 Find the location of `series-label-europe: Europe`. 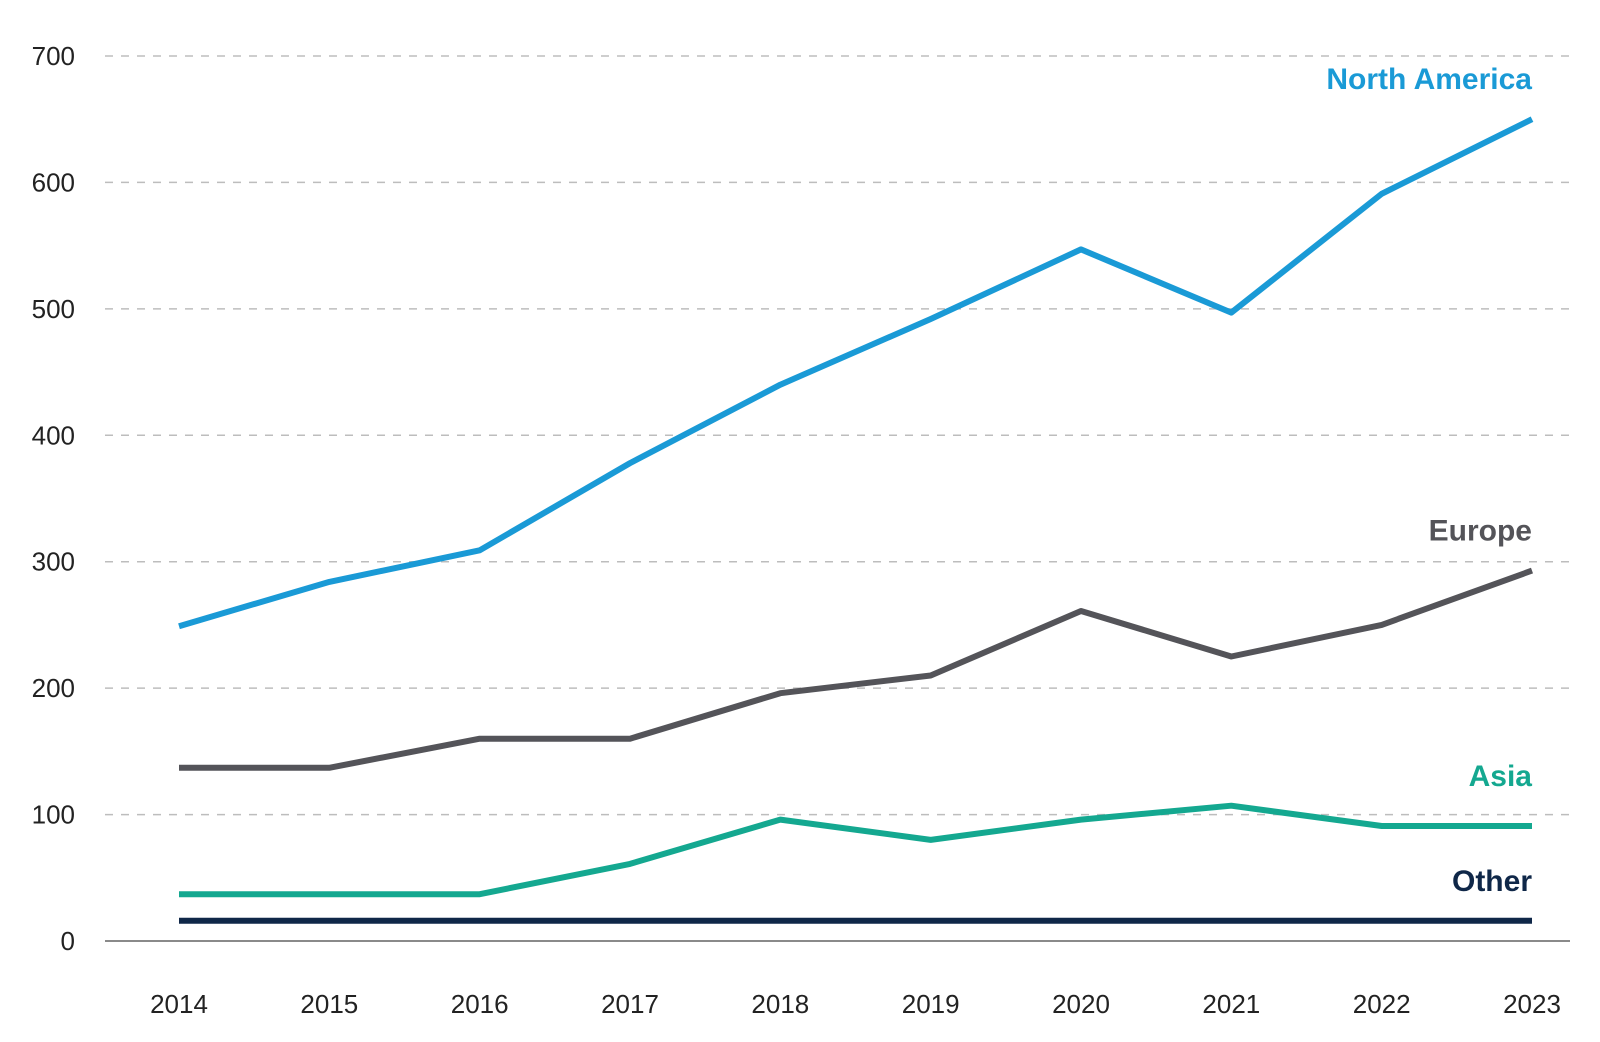

series-label-europe: Europe is located at coordinates (1480, 531).